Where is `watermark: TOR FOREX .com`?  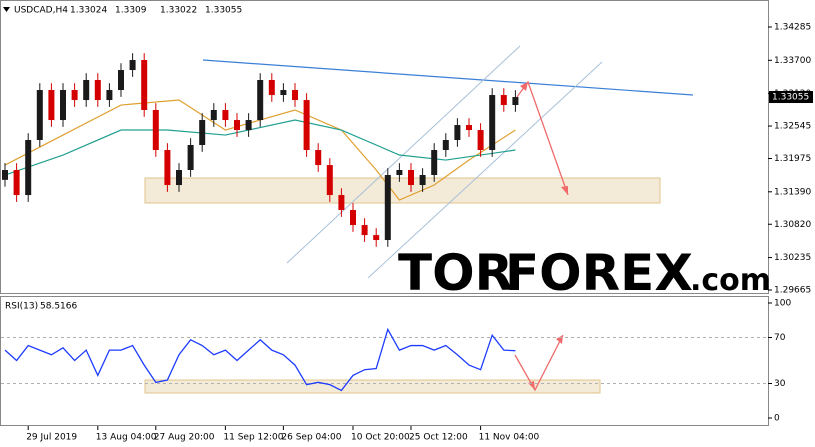
watermark: TOR FOREX .com is located at coordinates (584, 273).